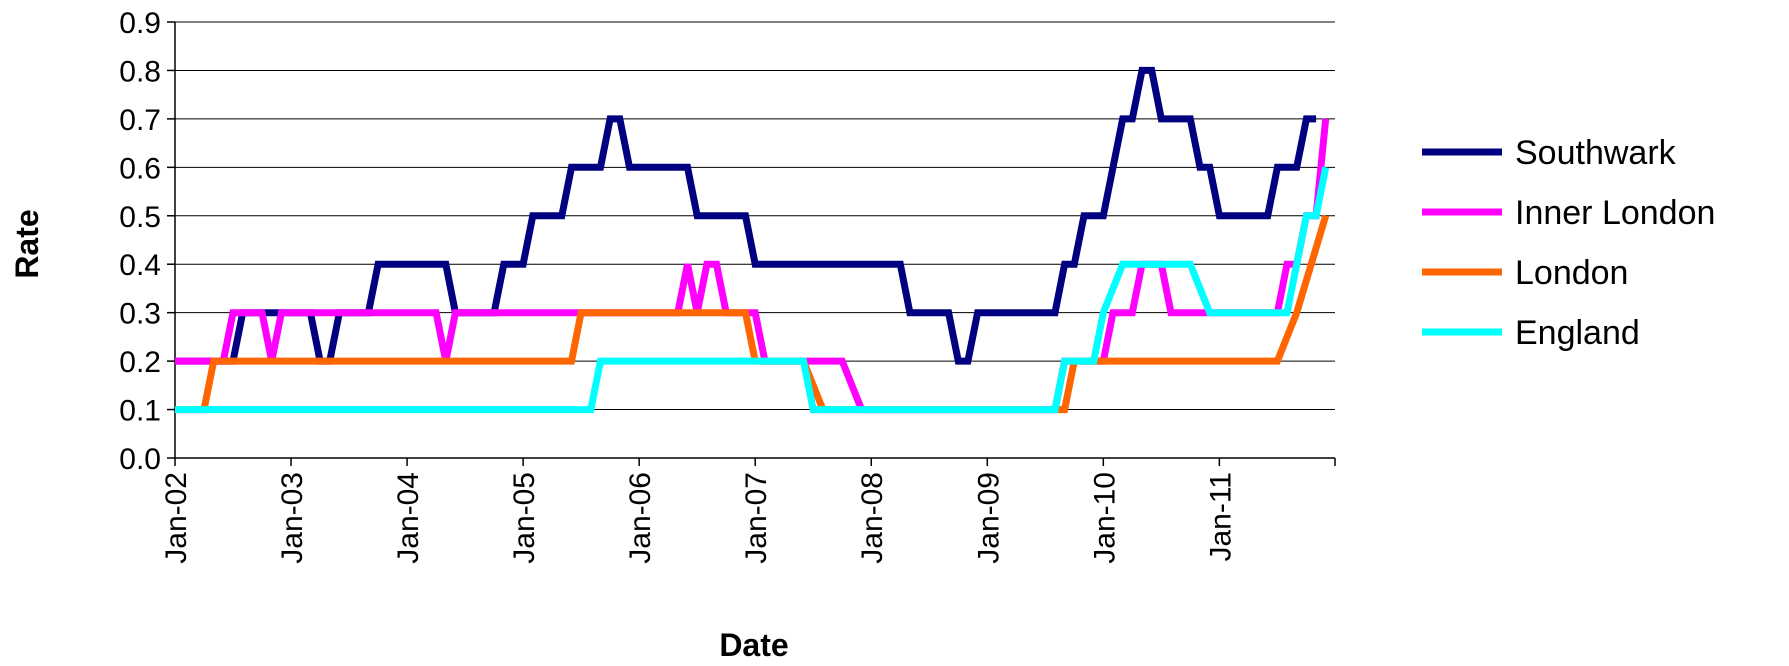 This screenshot has height=666, width=1789. What do you see at coordinates (1568, 243) in the screenshot?
I see `legend: Southwark Inner London London England` at bounding box center [1568, 243].